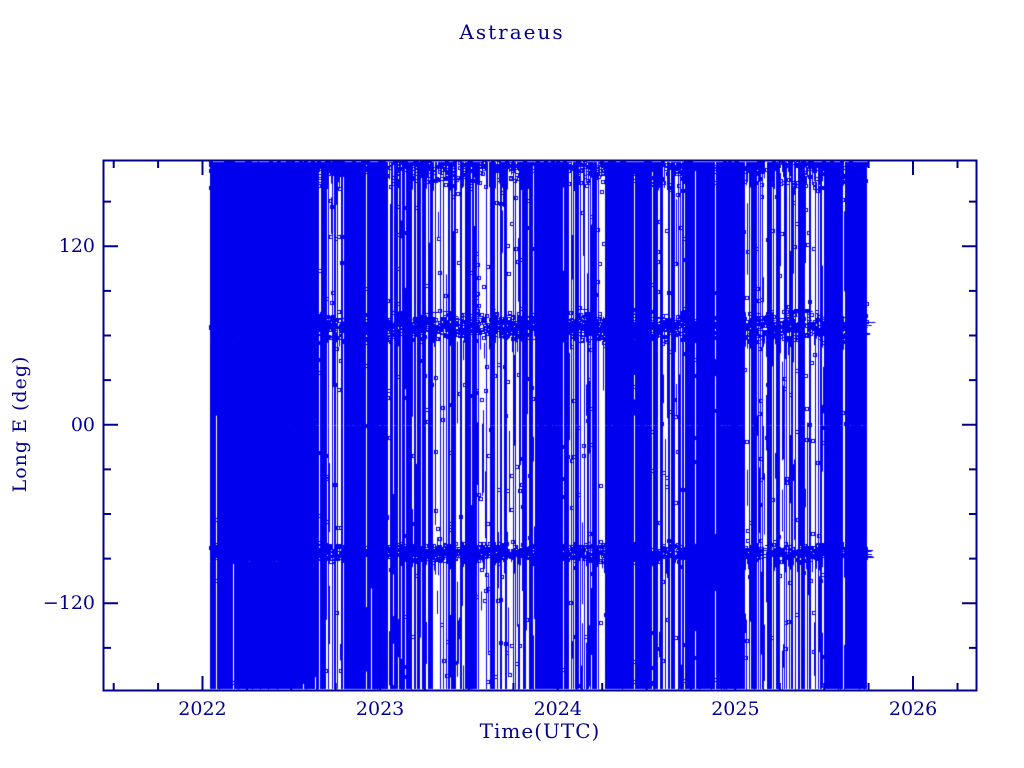 This screenshot has width=1024, height=768. I want to click on x-axis-label: Time(UTC), so click(540, 731).